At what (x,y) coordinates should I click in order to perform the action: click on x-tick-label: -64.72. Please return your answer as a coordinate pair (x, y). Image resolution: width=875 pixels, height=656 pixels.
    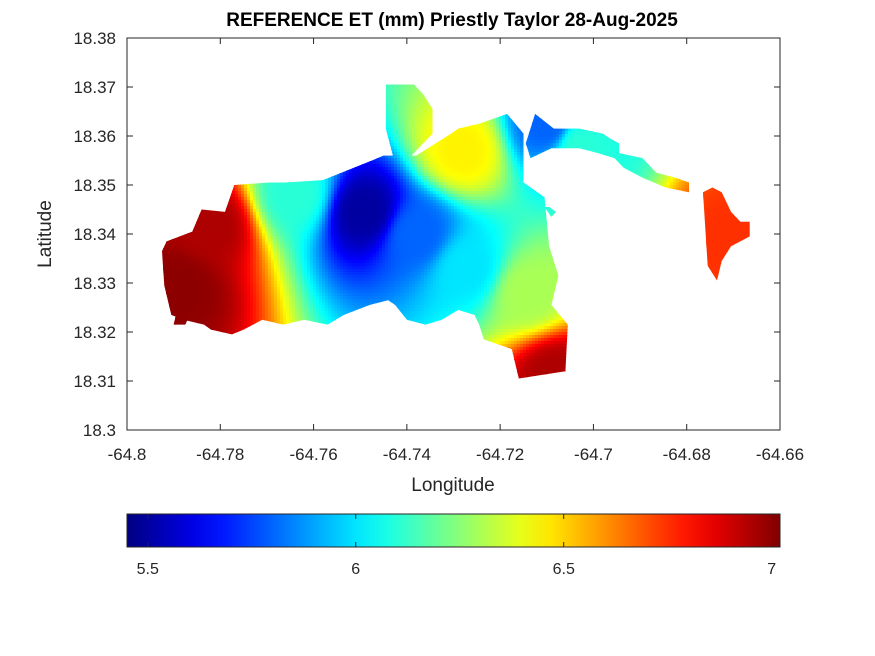
    Looking at the image, I should click on (500, 454).